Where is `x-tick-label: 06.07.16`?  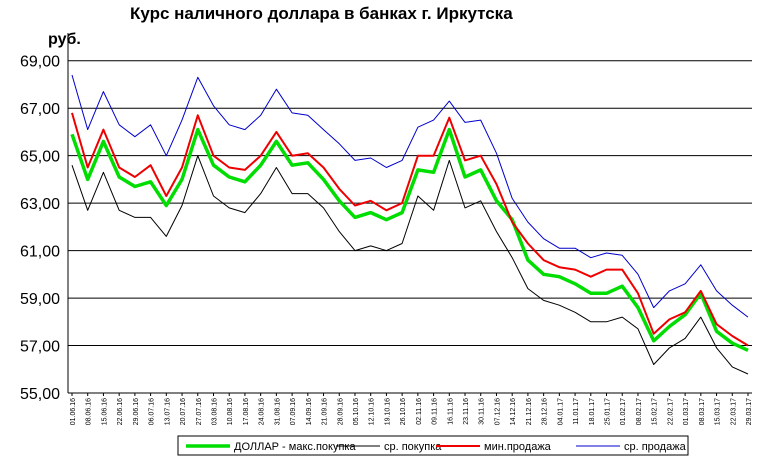 x-tick-label: 06.07.16 is located at coordinates (152, 411).